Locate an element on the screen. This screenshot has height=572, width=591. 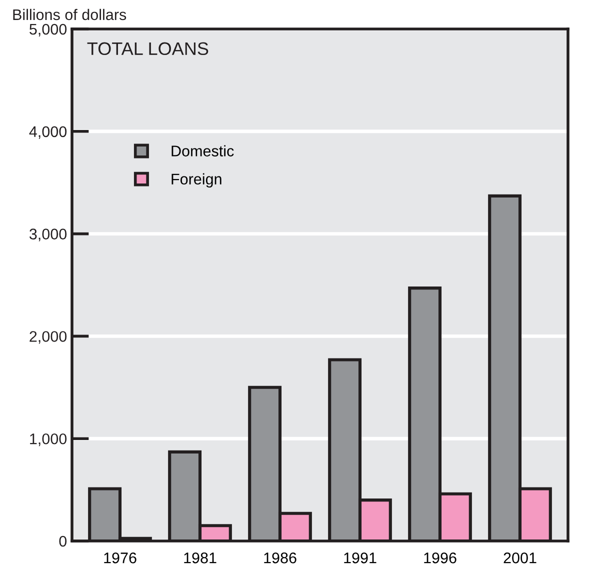
y-axis-title: Billions of dollars is located at coordinates (69, 14).